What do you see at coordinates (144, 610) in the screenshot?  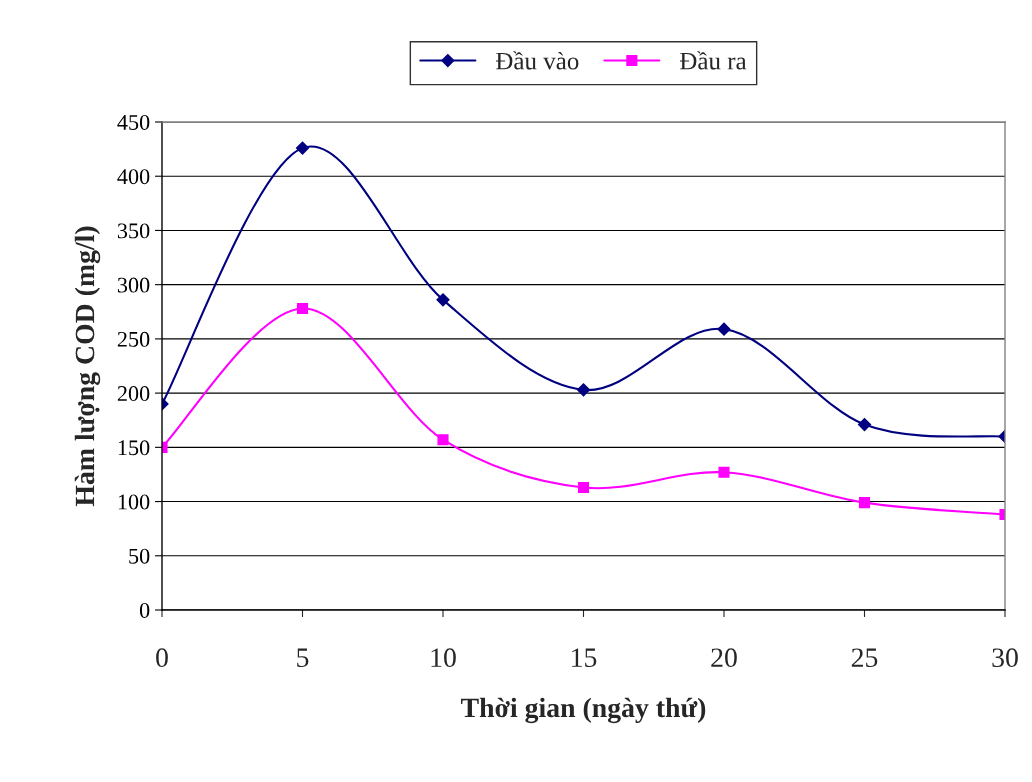 I see `y-tick-label: 0` at bounding box center [144, 610].